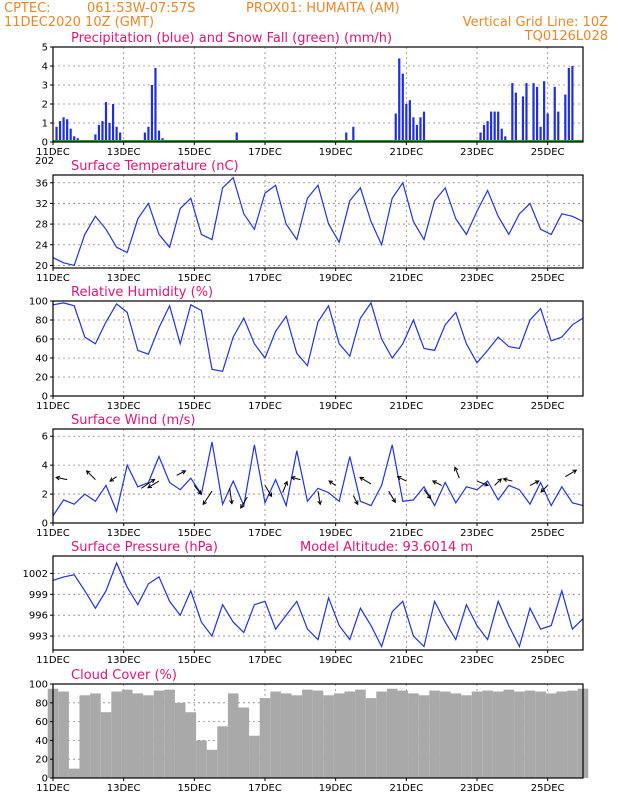 Image resolution: width=618 pixels, height=800 pixels. Describe the element at coordinates (38, 302) in the screenshot. I see `y-tick-label: 100` at that location.